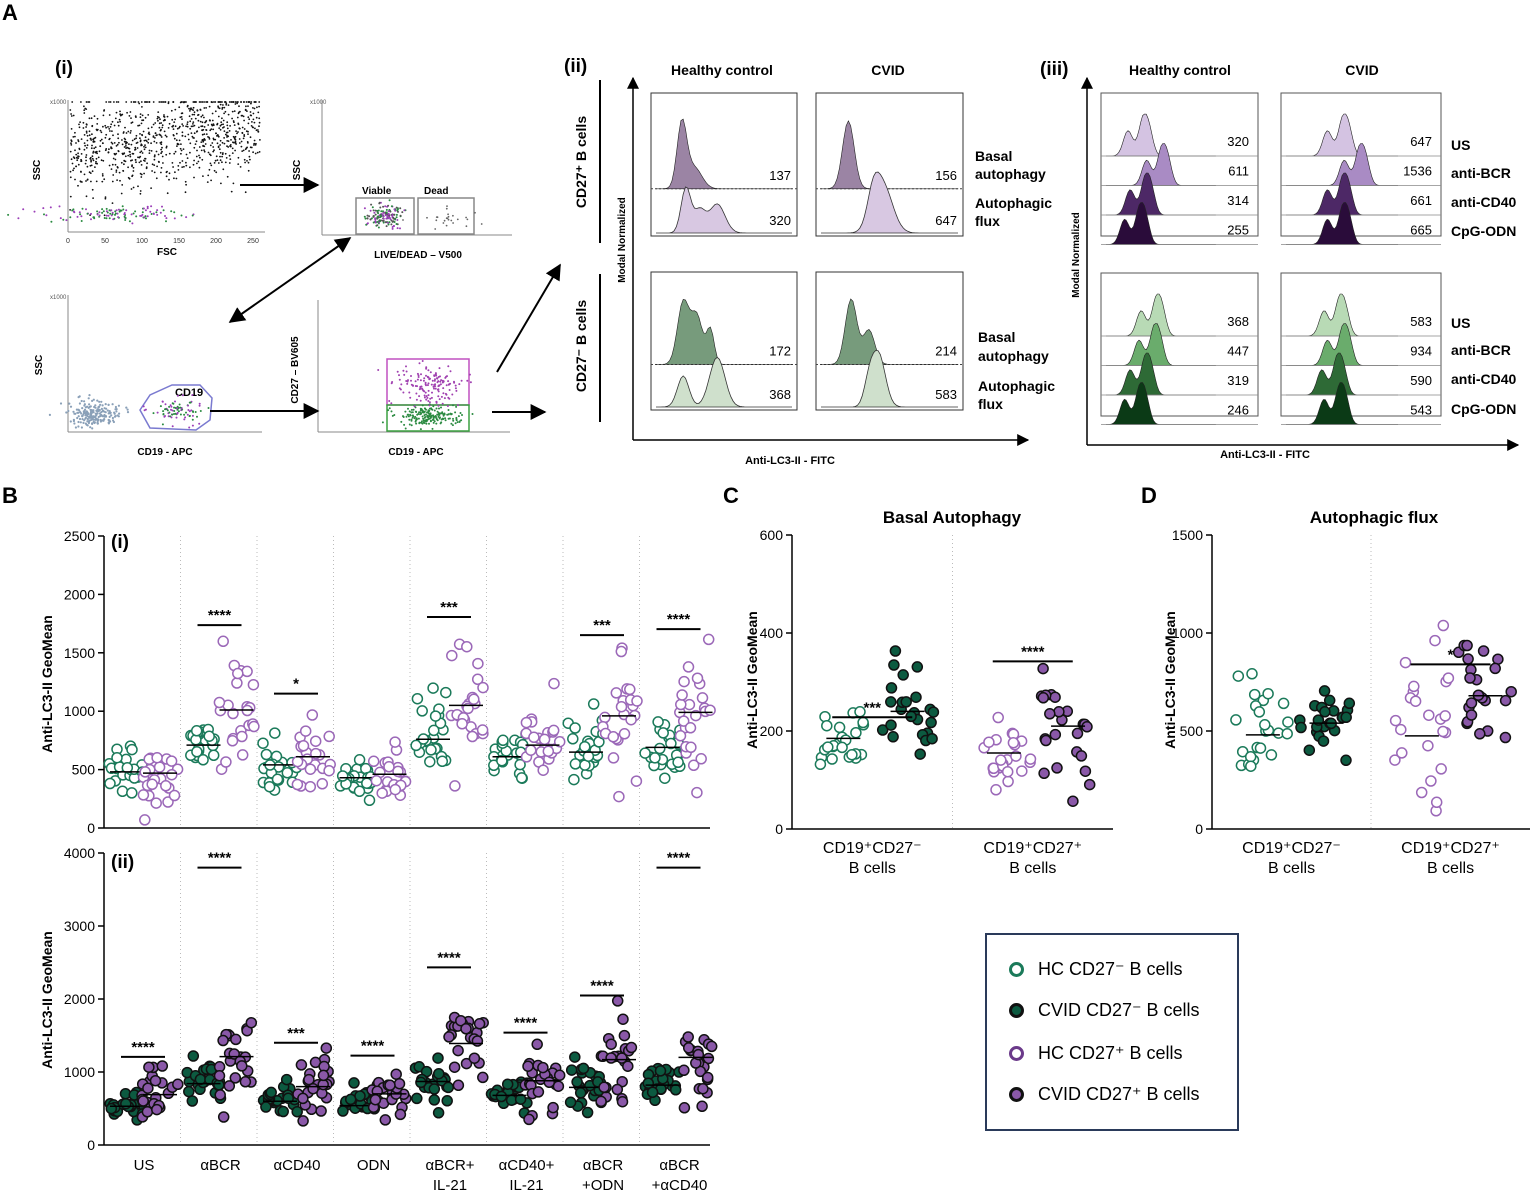  What do you see at coordinates (136, 179) in the screenshot?
I see `flow-plot-fsc-ssc: x1000 SSC FSC 0 50 100 150 200 250` at bounding box center [136, 179].